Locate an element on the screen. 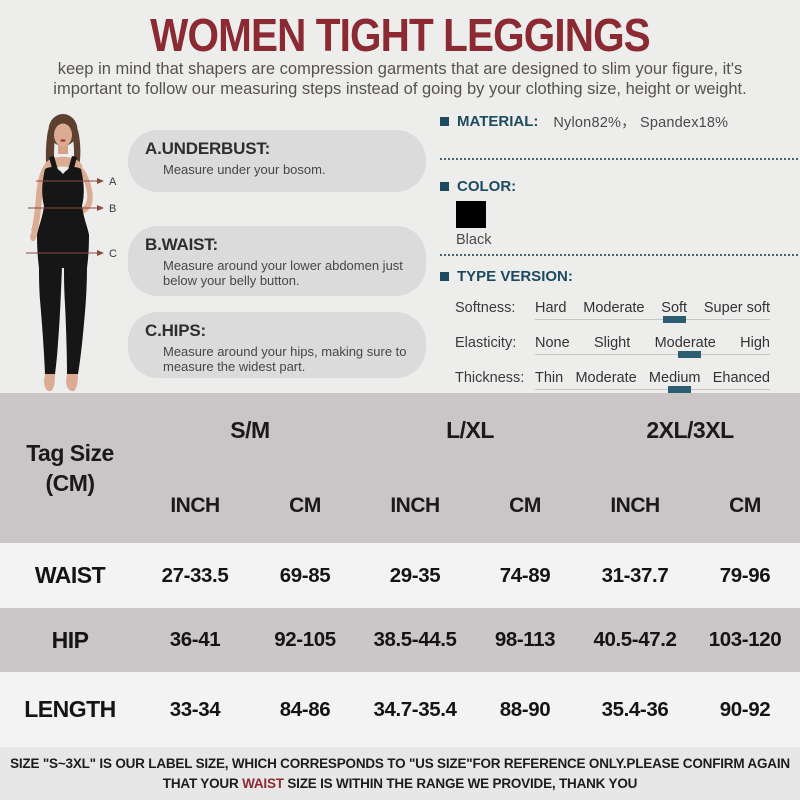 This screenshot has width=800, height=800. measure-point-label-b: B is located at coordinates (112, 209).